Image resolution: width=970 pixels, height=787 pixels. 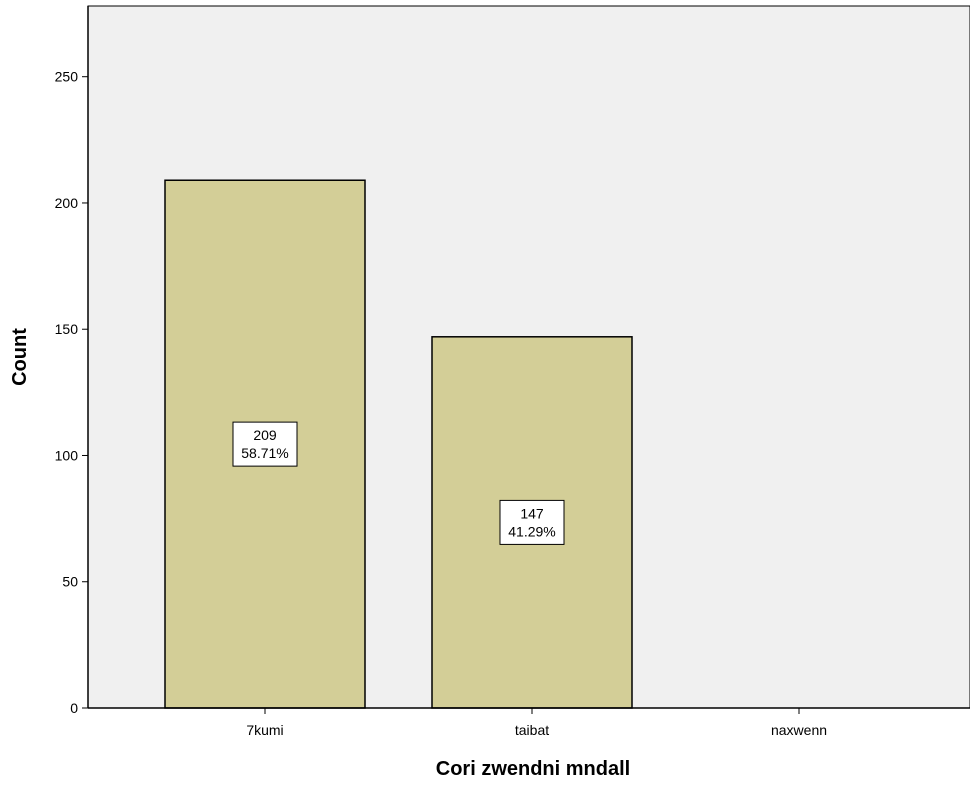 What do you see at coordinates (532, 730) in the screenshot?
I see `x-tick-label-taibat: taibat` at bounding box center [532, 730].